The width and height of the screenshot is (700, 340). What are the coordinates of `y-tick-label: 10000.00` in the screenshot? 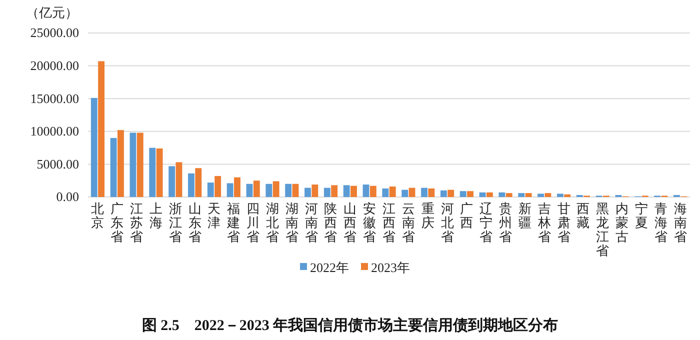 It's located at (54, 131).